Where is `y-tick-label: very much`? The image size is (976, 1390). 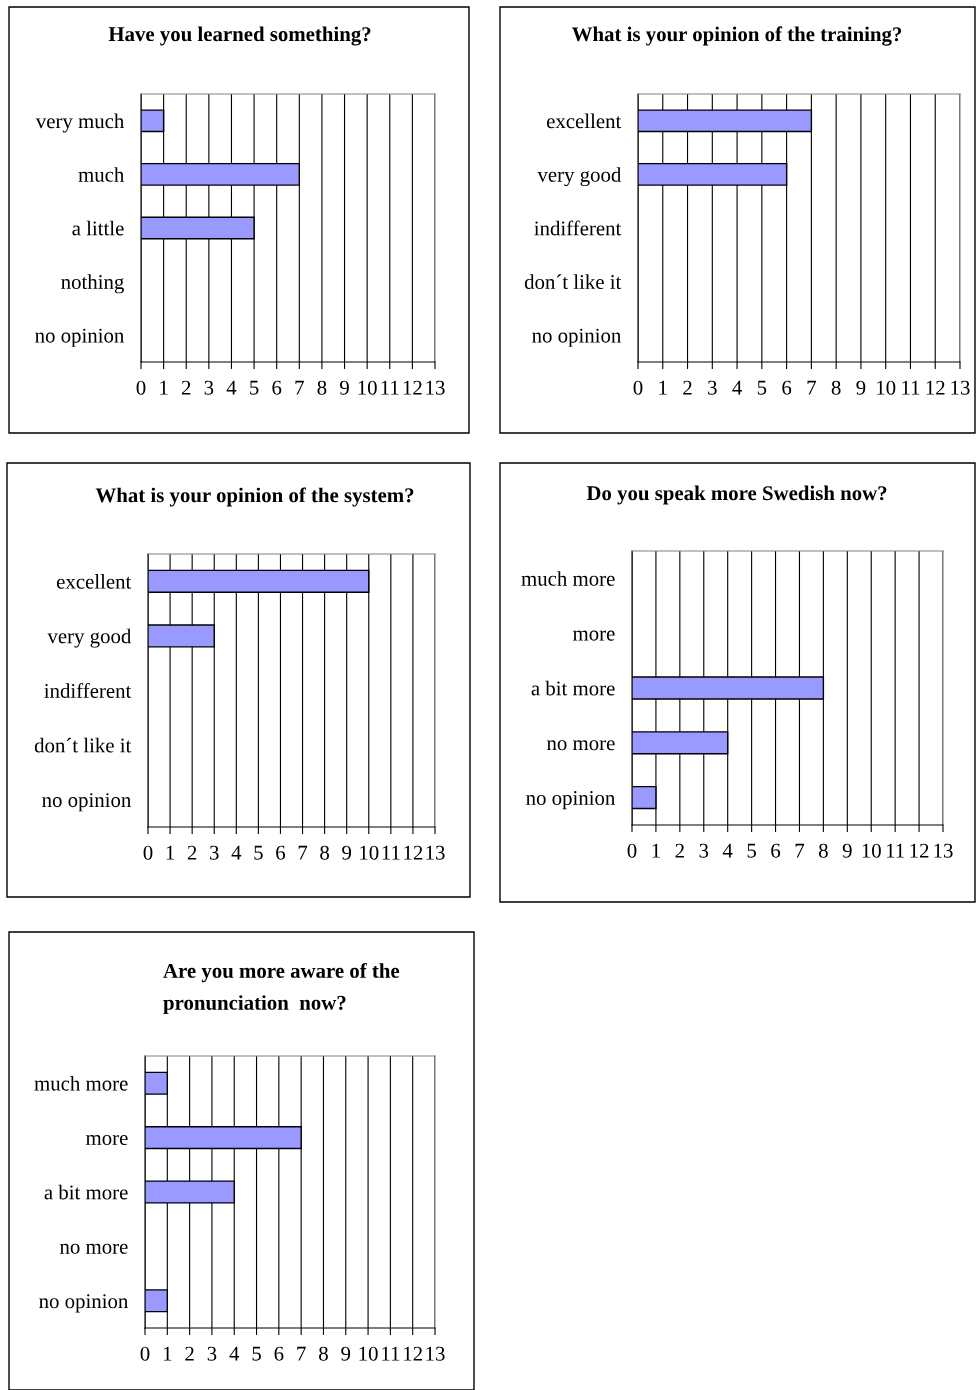 y-tick-label: very much is located at coordinates (80, 123).